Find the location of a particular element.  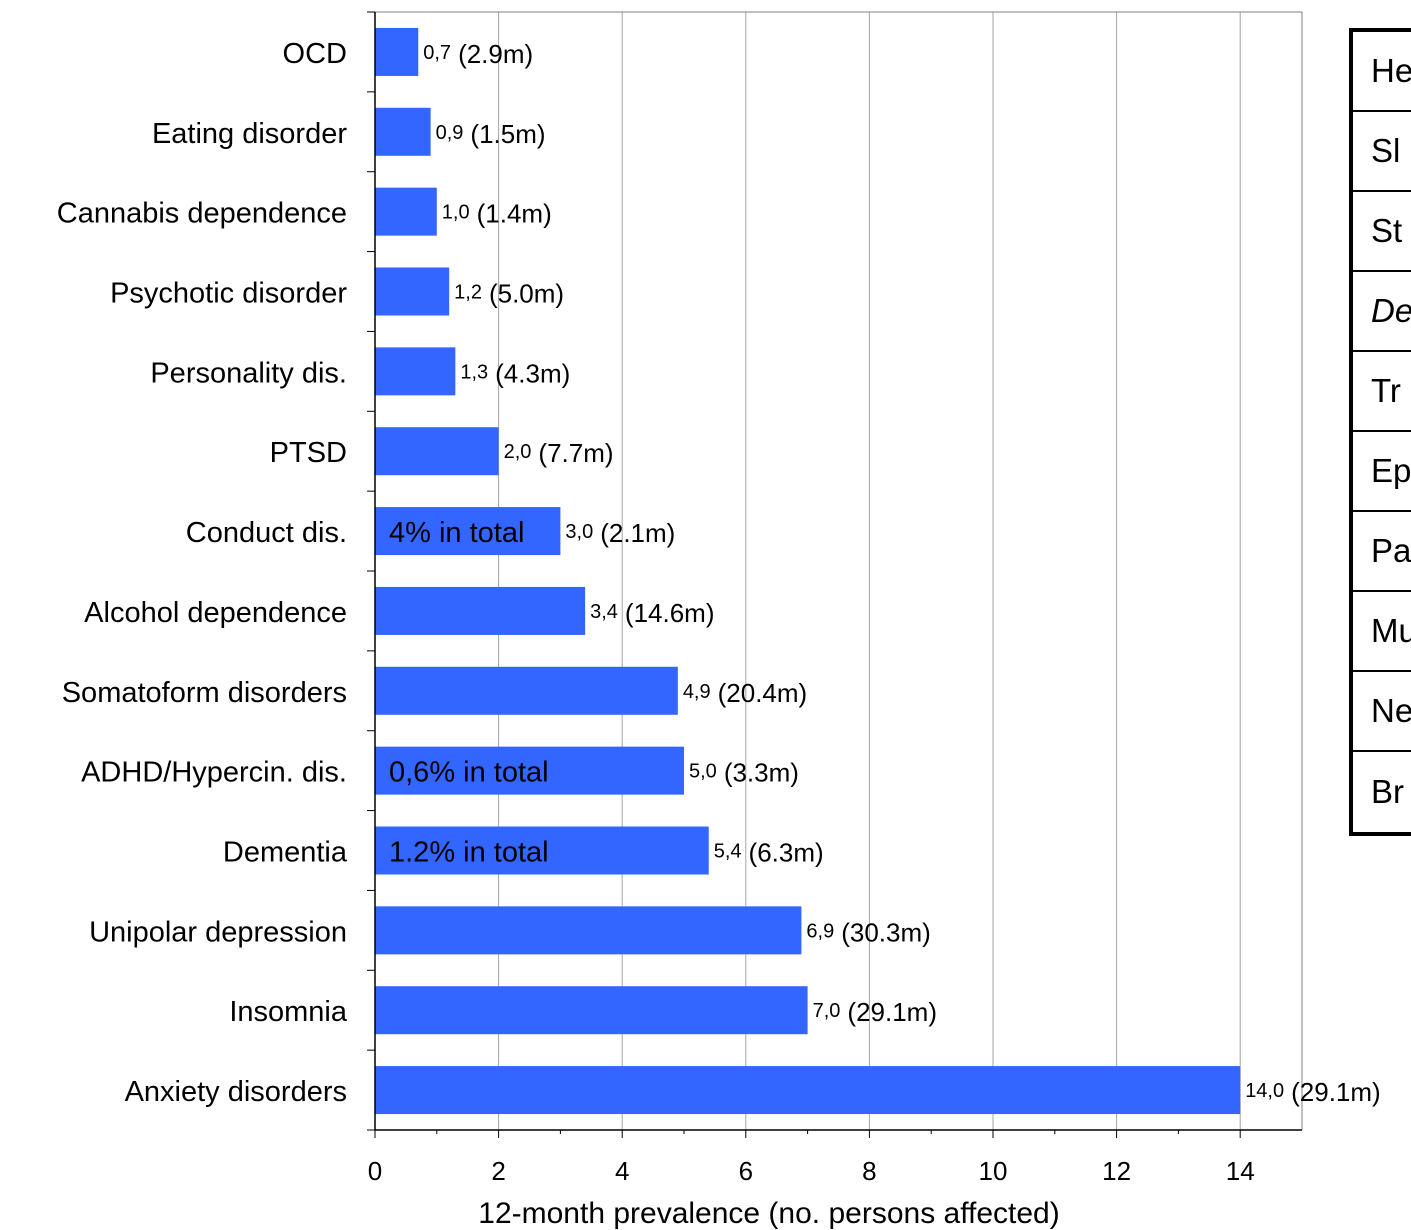

value-label: 1,3 is located at coordinates (474, 372).